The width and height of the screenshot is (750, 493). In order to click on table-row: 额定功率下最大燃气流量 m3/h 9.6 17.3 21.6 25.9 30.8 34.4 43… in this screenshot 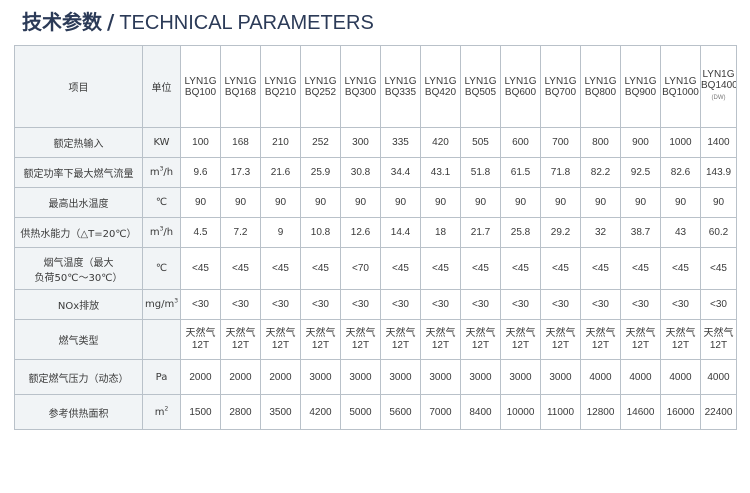, I will do `click(375, 172)`.